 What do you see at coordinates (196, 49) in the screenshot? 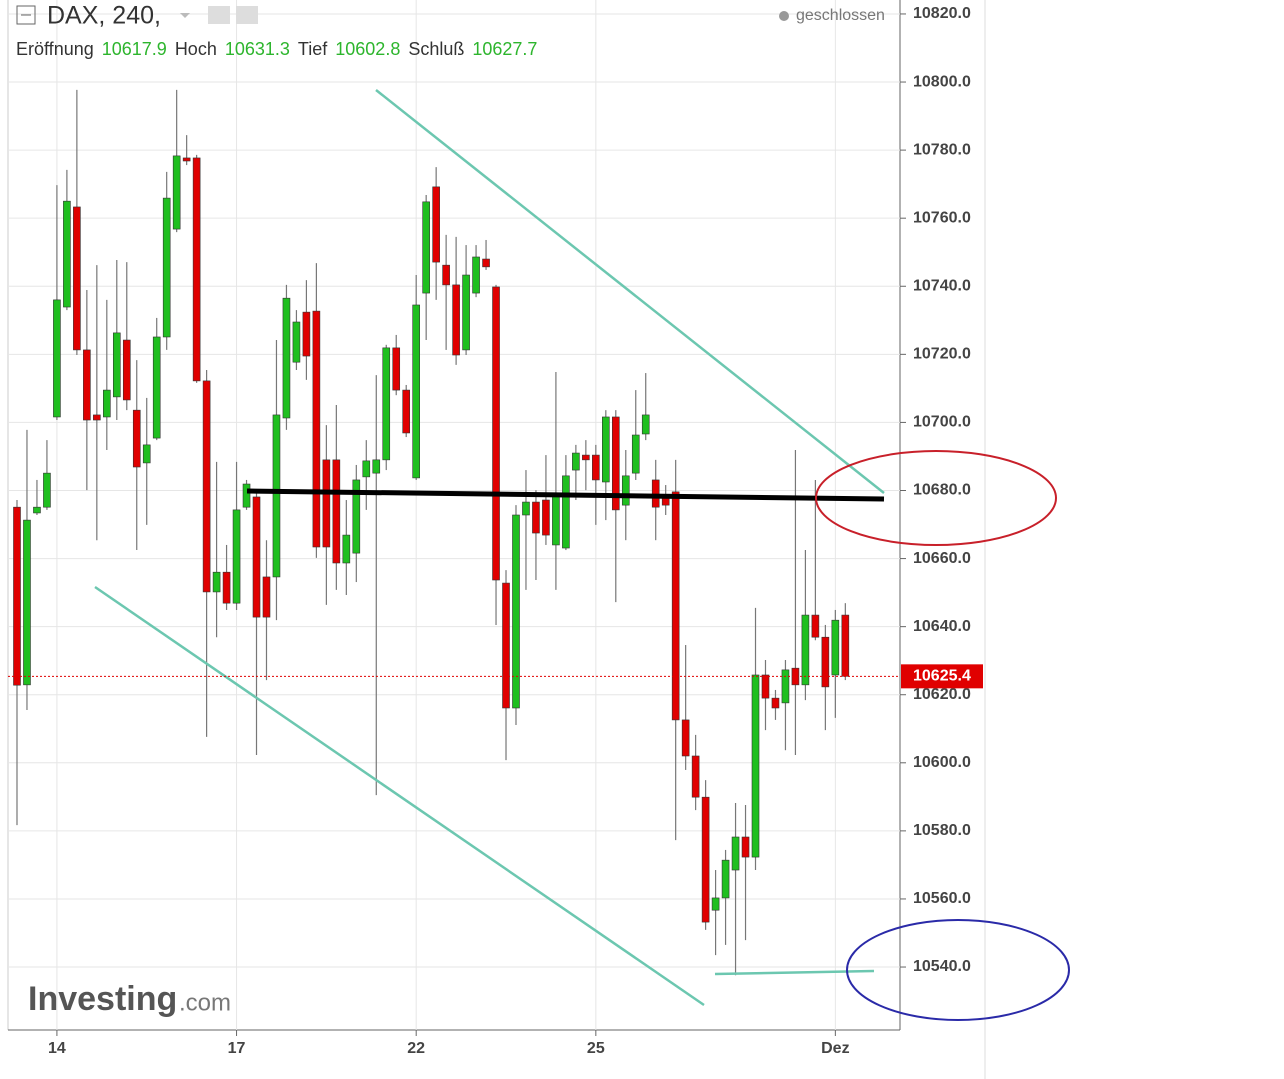
I see `ohlc-label: Hoch` at bounding box center [196, 49].